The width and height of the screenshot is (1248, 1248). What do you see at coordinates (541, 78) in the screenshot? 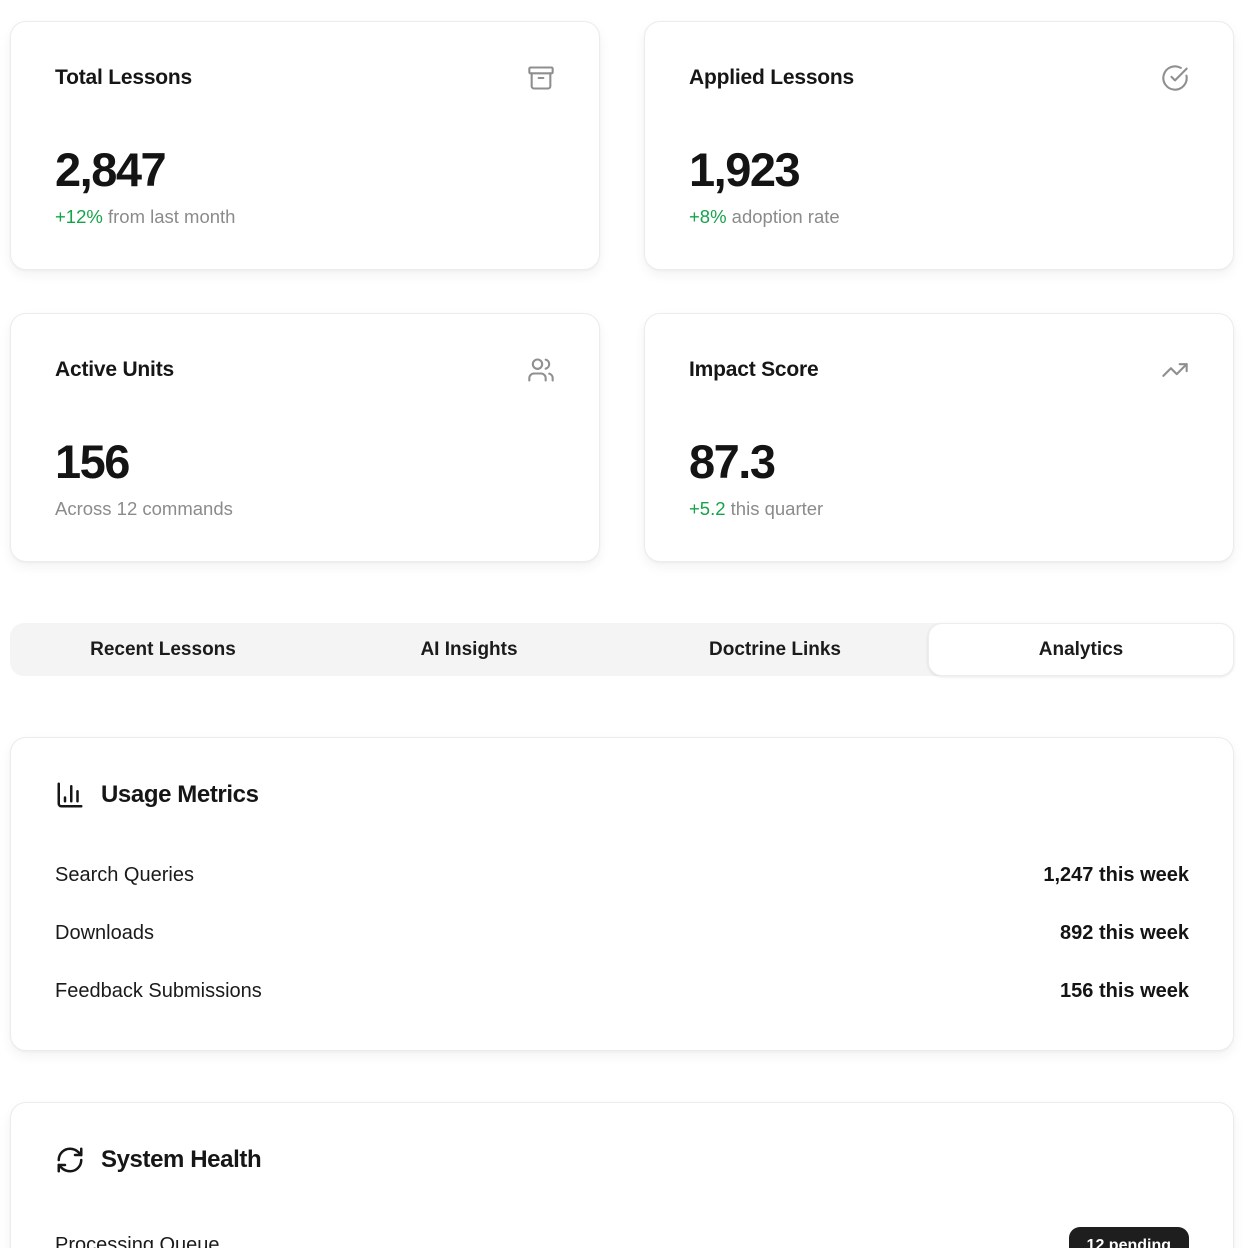
I see `archive-icon` at bounding box center [541, 78].